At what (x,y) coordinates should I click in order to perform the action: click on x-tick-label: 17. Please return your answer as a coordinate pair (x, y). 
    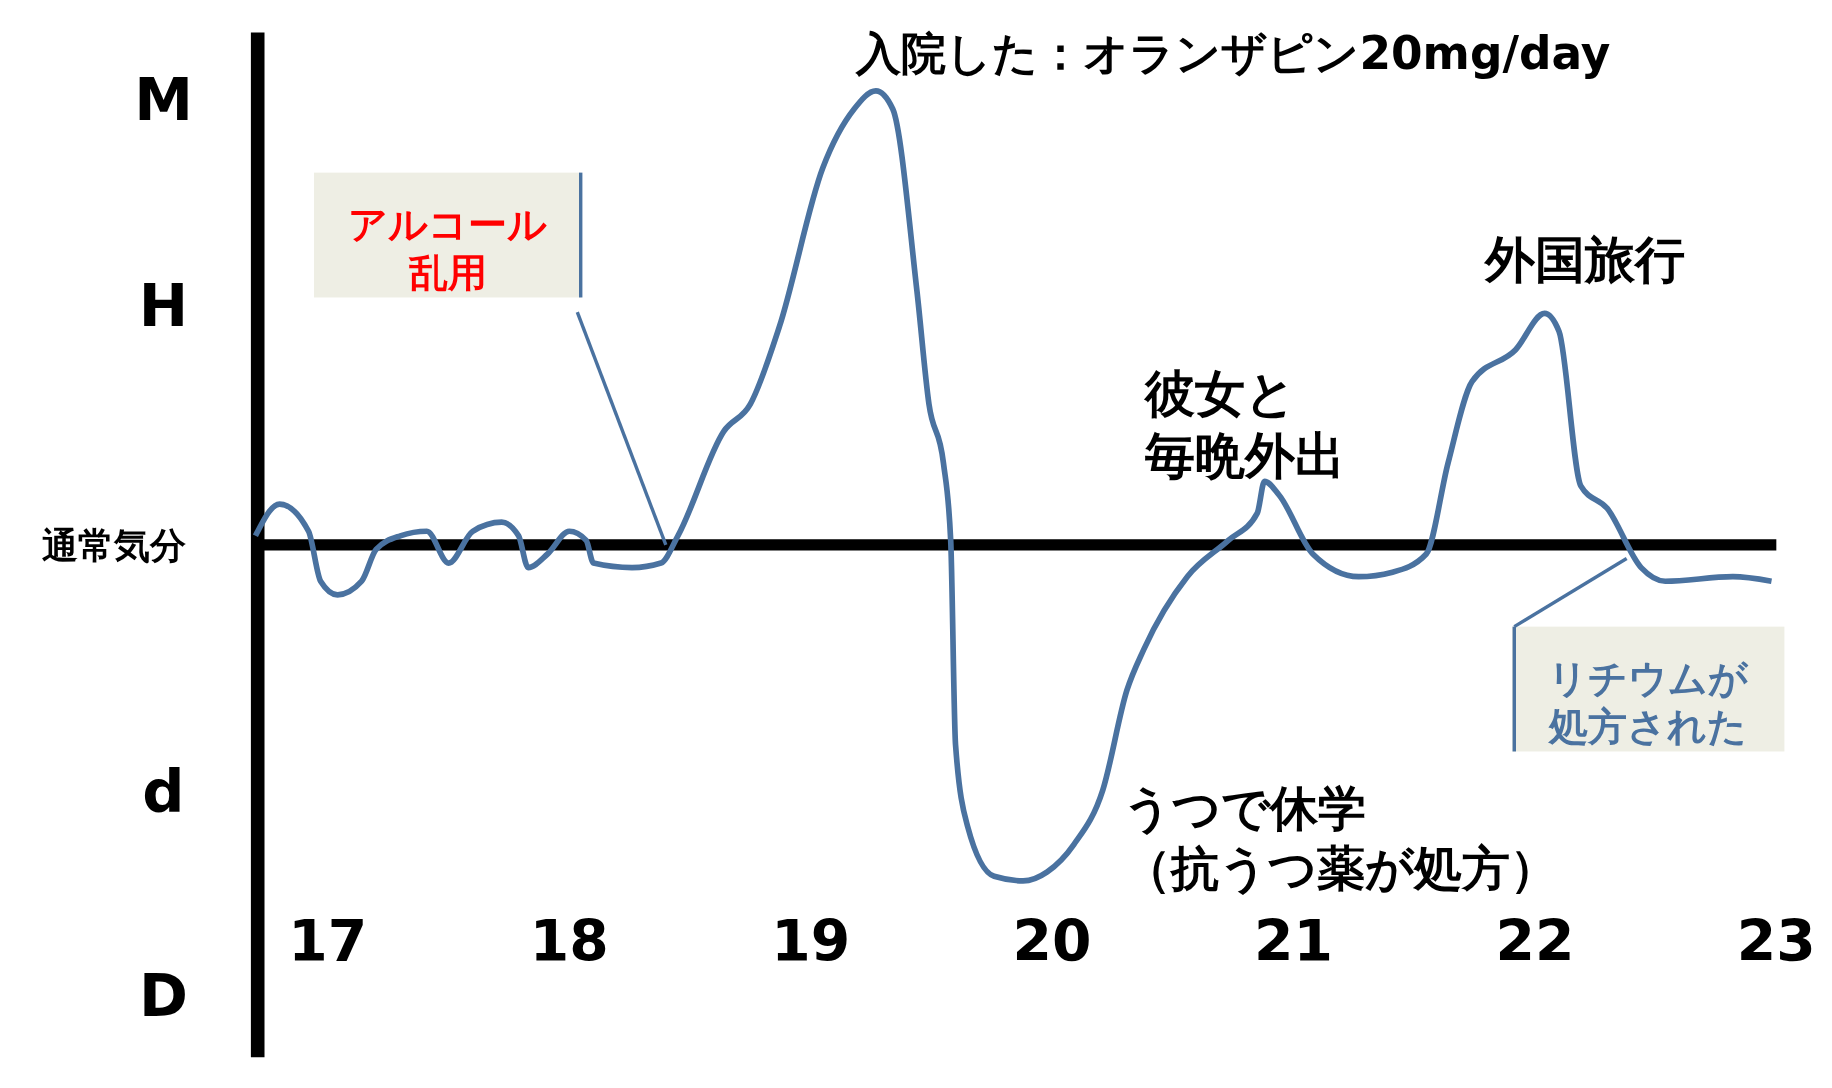
    Looking at the image, I should click on (328, 941).